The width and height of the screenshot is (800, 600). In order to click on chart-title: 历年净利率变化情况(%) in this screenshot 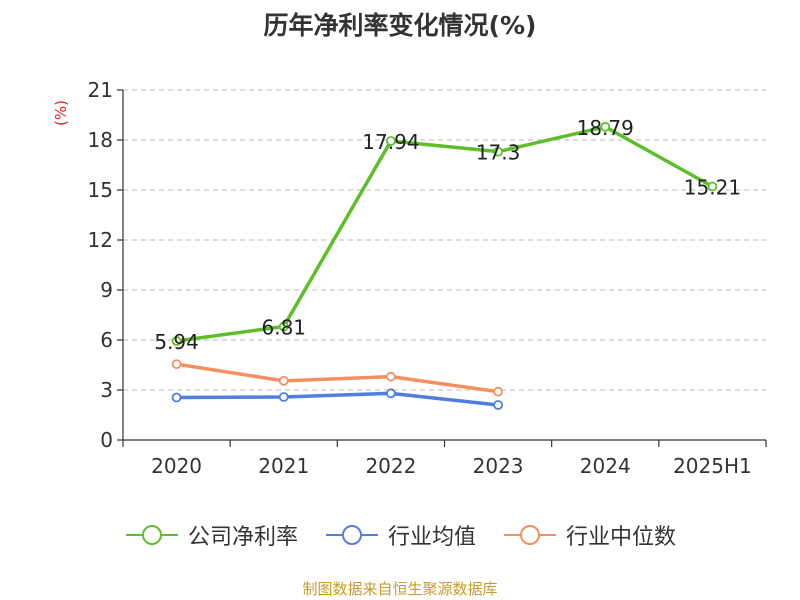, I will do `click(400, 25)`.